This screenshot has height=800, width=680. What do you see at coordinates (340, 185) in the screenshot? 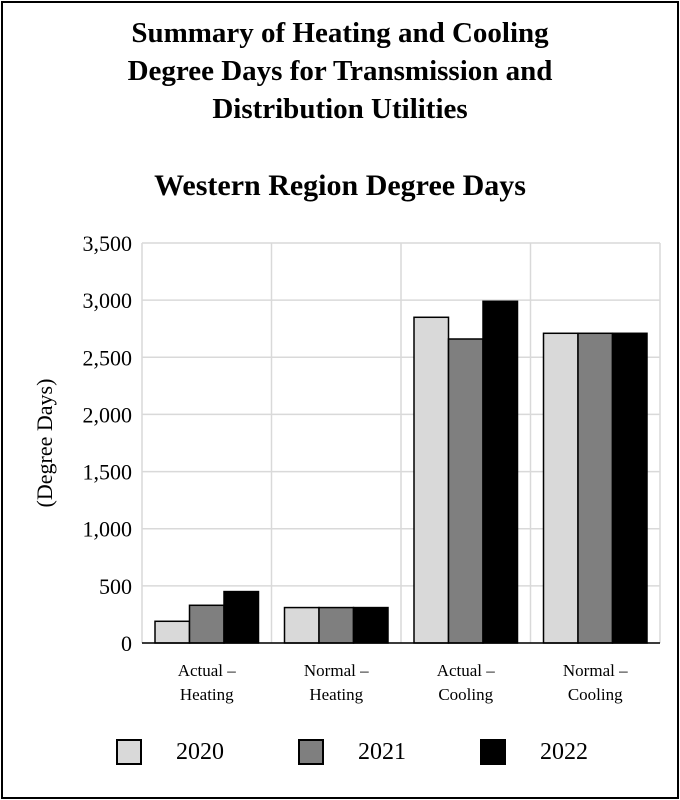
I see `chart-subtitle: Western Region Degree Days` at bounding box center [340, 185].